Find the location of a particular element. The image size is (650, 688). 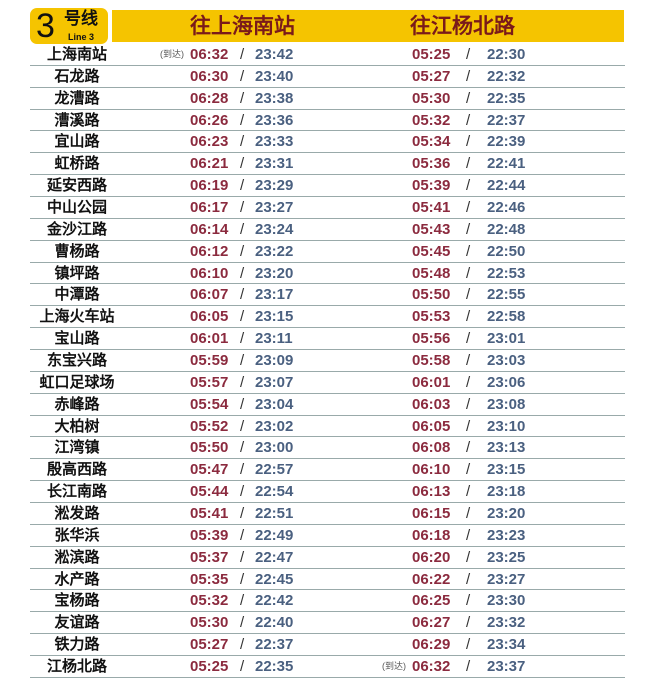

first-train-dir2: 05:58 is located at coordinates (431, 361).